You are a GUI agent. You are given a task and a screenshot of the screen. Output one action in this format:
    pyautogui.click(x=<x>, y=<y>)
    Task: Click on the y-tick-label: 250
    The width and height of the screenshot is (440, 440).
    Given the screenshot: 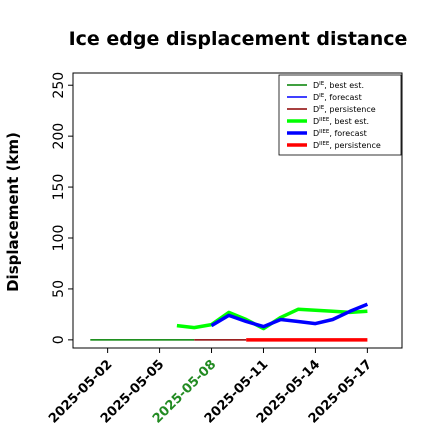 What is the action you would take?
    pyautogui.click(x=59, y=85)
    